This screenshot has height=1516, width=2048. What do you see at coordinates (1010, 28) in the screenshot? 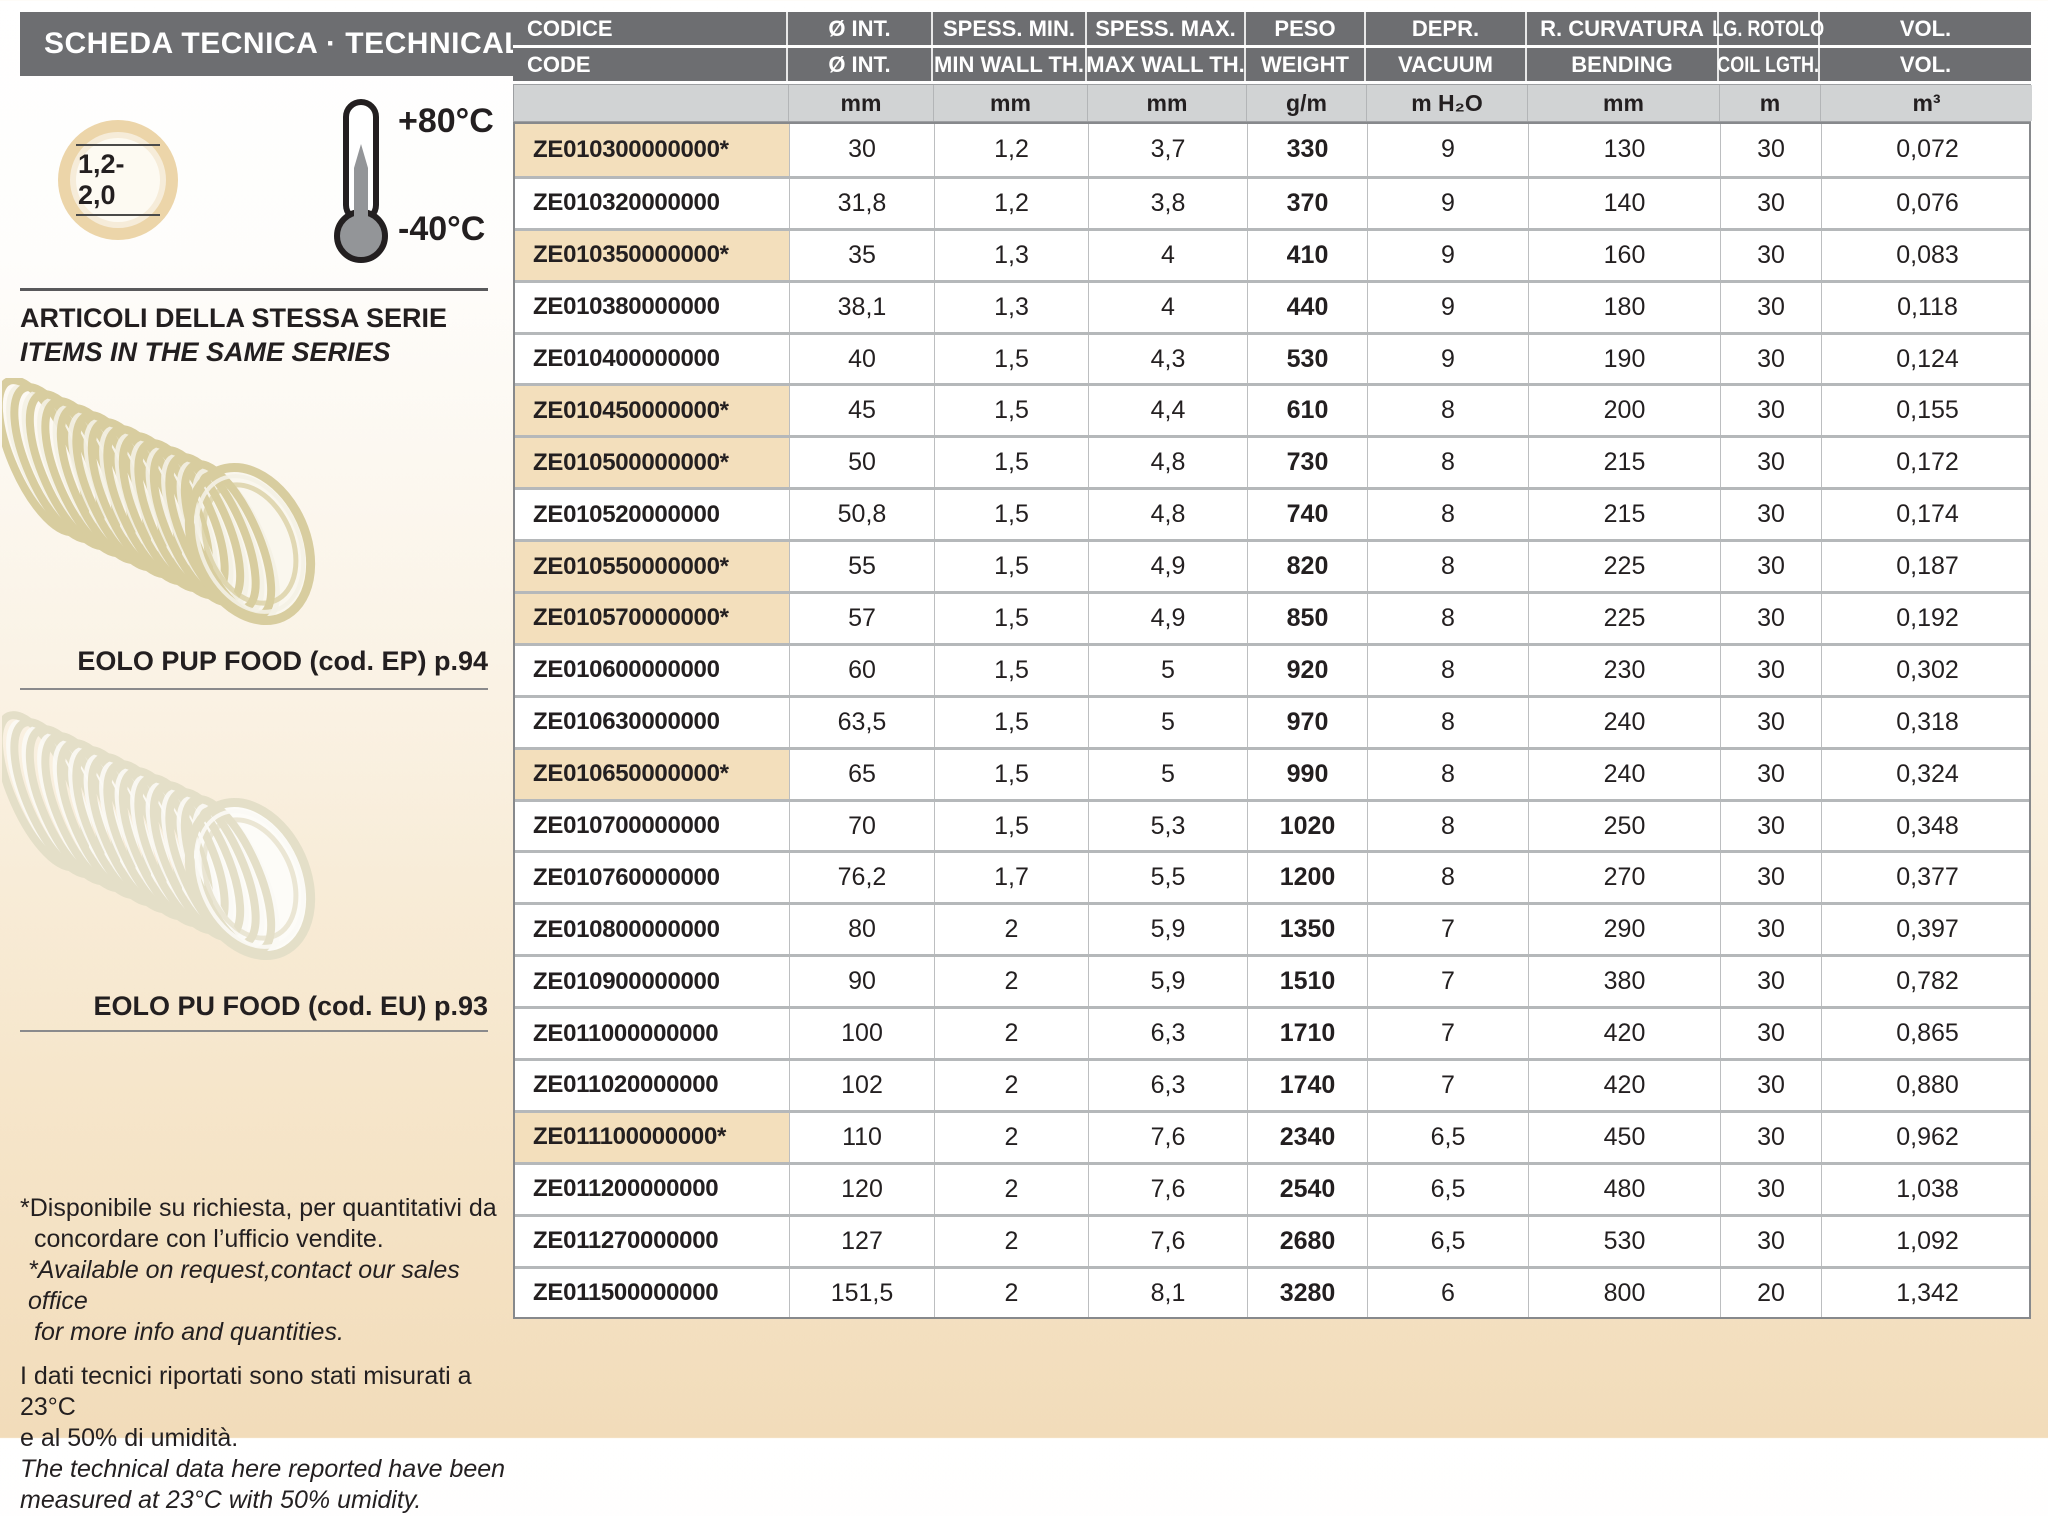
I see `header-cell: SPESS. MIN.` at bounding box center [1010, 28].